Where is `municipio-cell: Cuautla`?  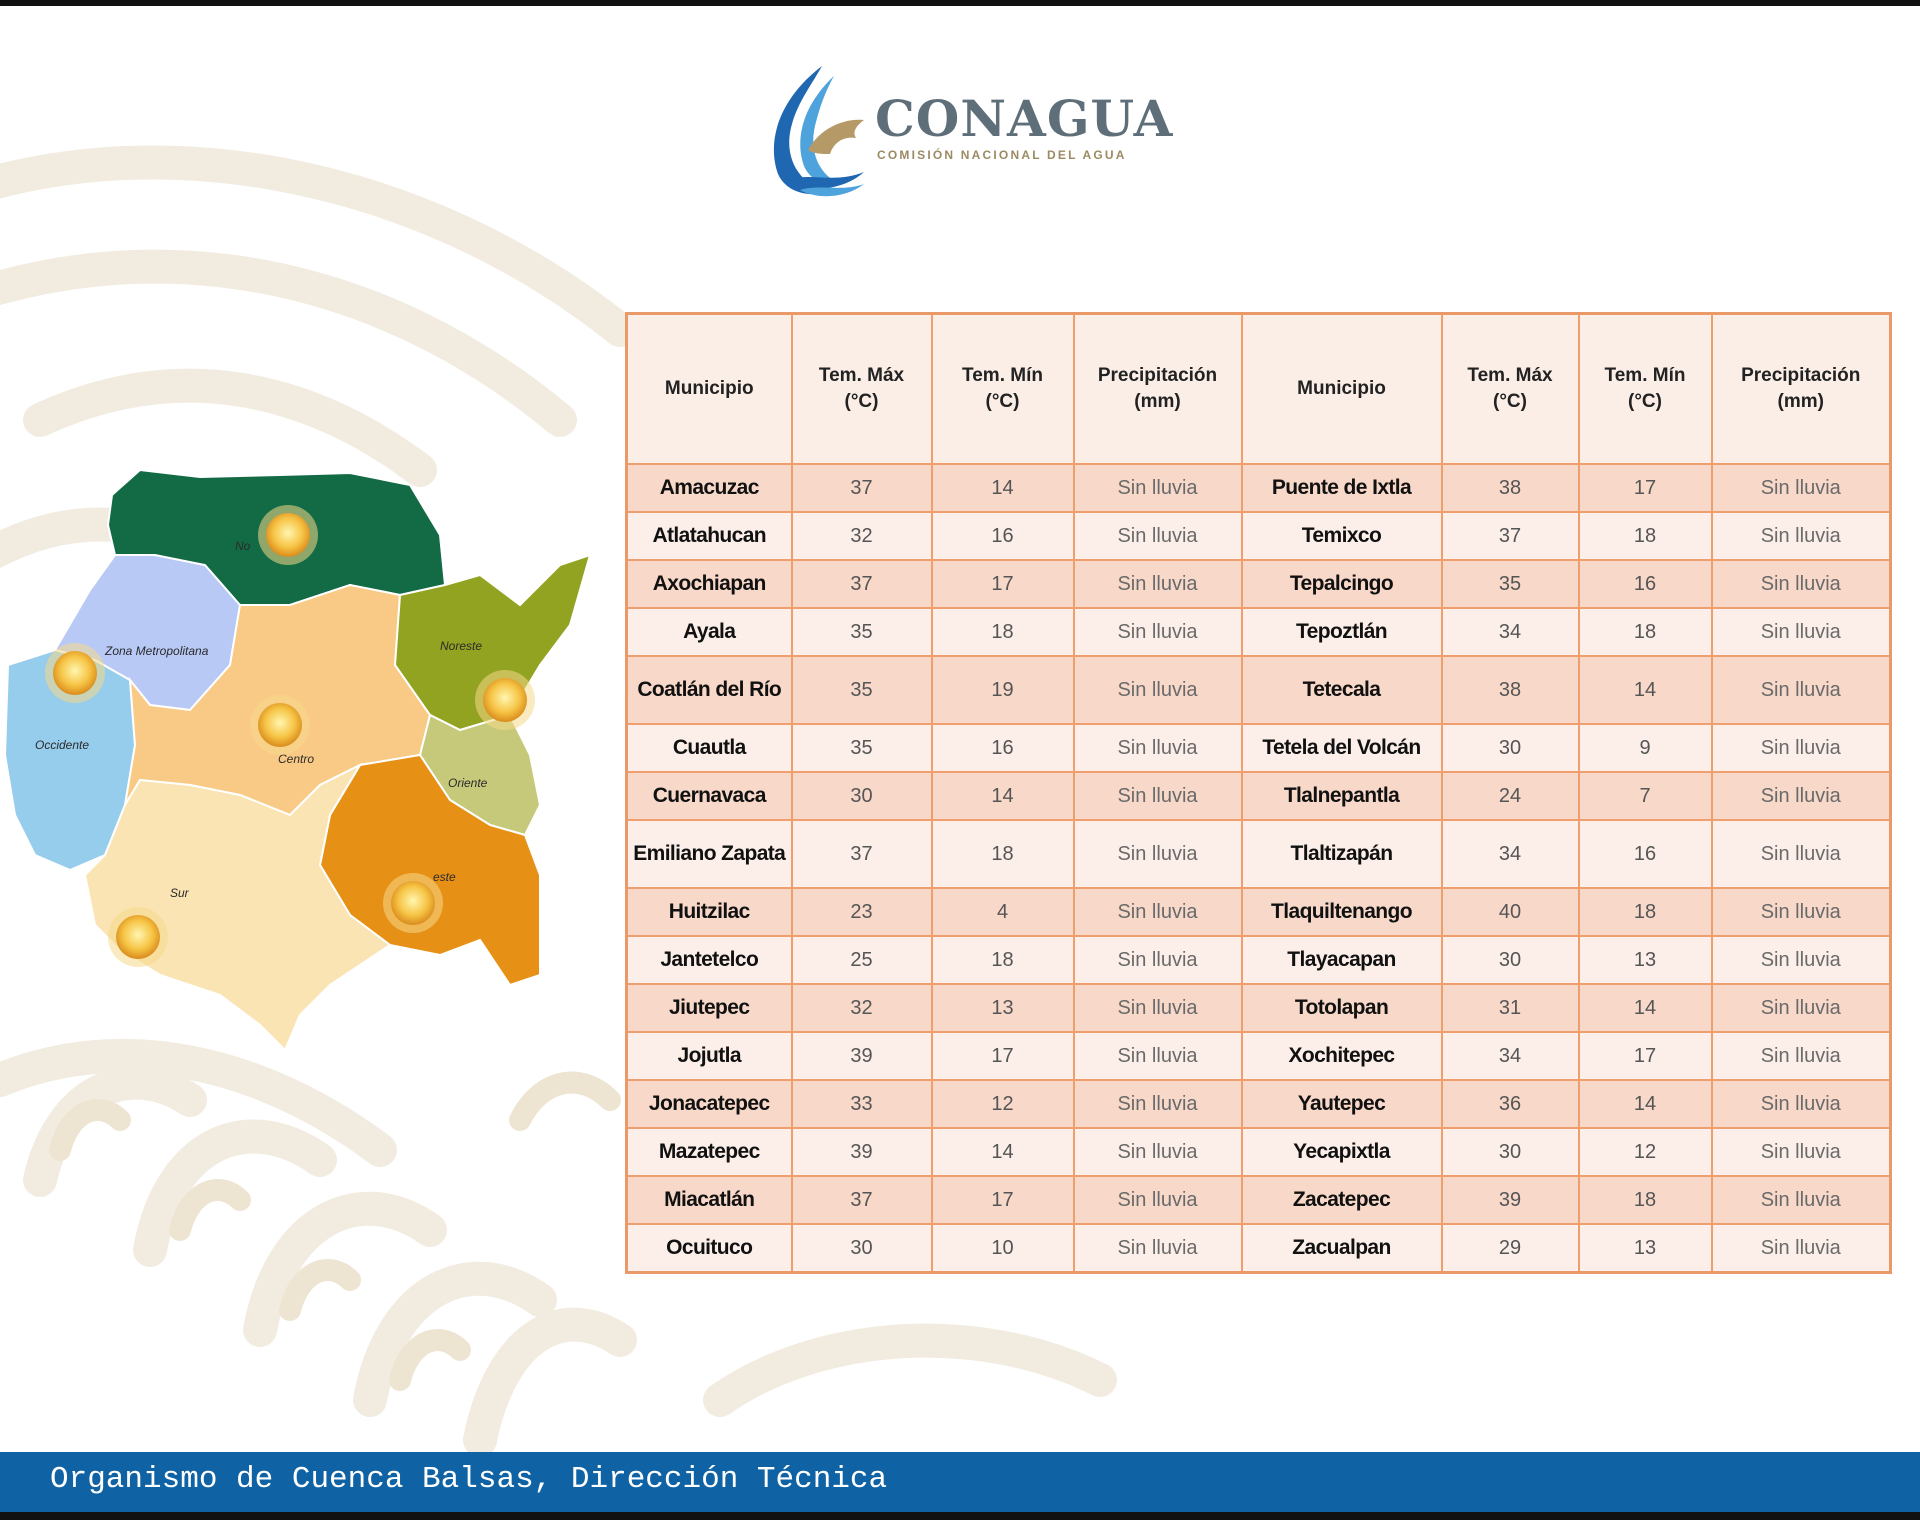 municipio-cell: Cuautla is located at coordinates (709, 748).